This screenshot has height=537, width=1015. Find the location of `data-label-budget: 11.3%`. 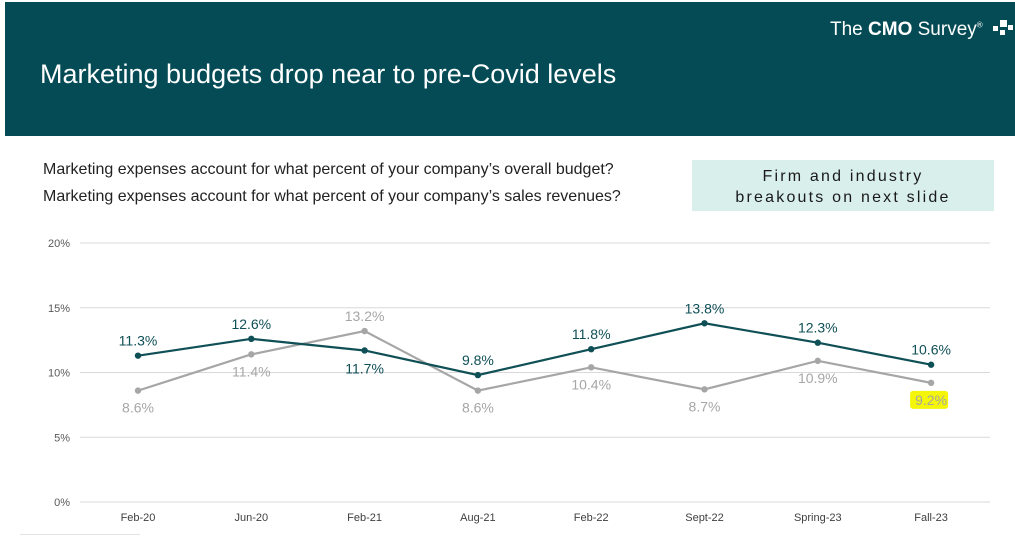

data-label-budget: 11.3% is located at coordinates (138, 341).